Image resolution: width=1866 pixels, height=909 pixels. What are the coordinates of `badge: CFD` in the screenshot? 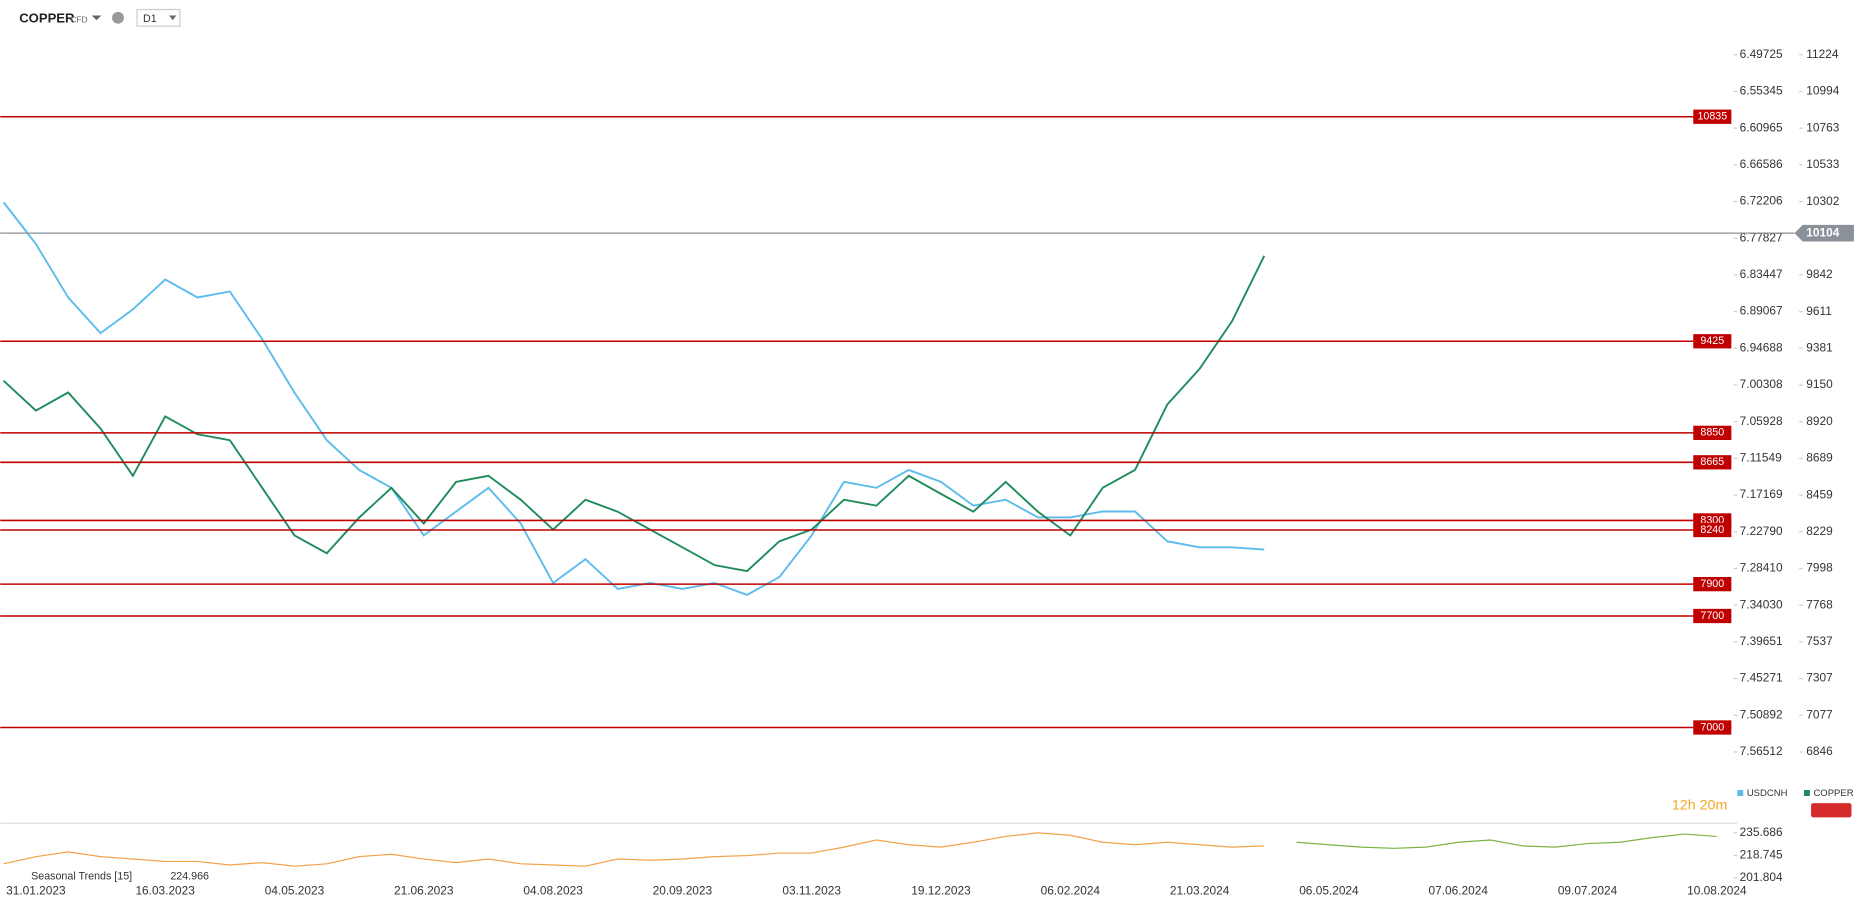 It's located at (78, 19).